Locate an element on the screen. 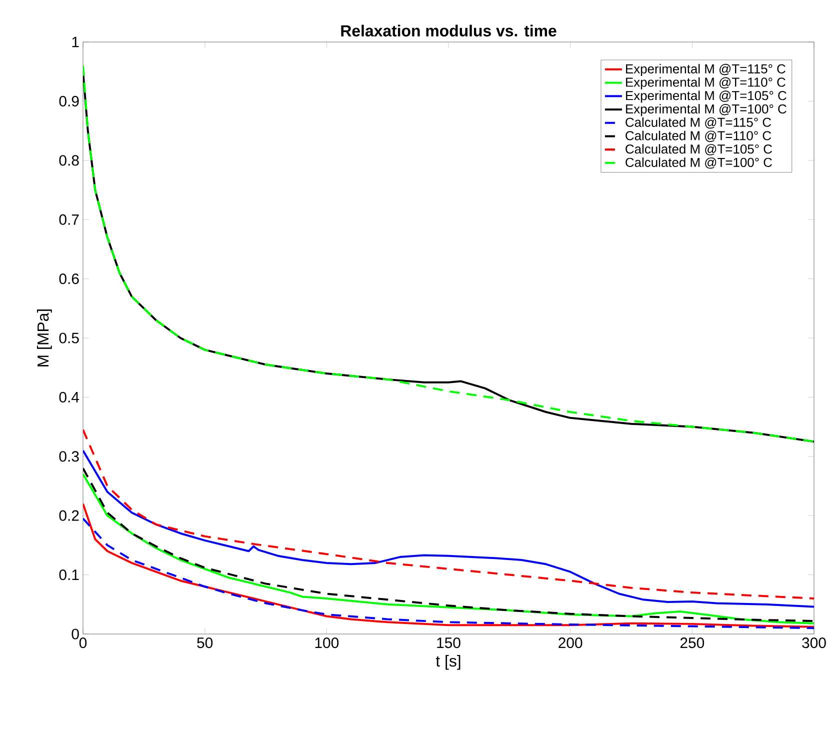  y-tick-label: 1 is located at coordinates (75, 42).